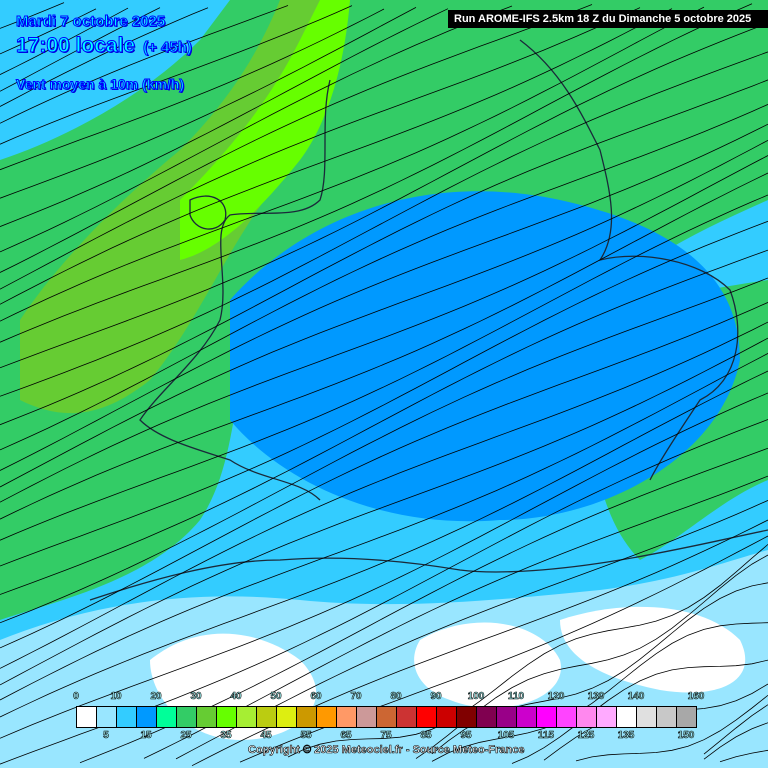  What do you see at coordinates (476, 697) in the screenshot?
I see `legend-label-top: 100` at bounding box center [476, 697].